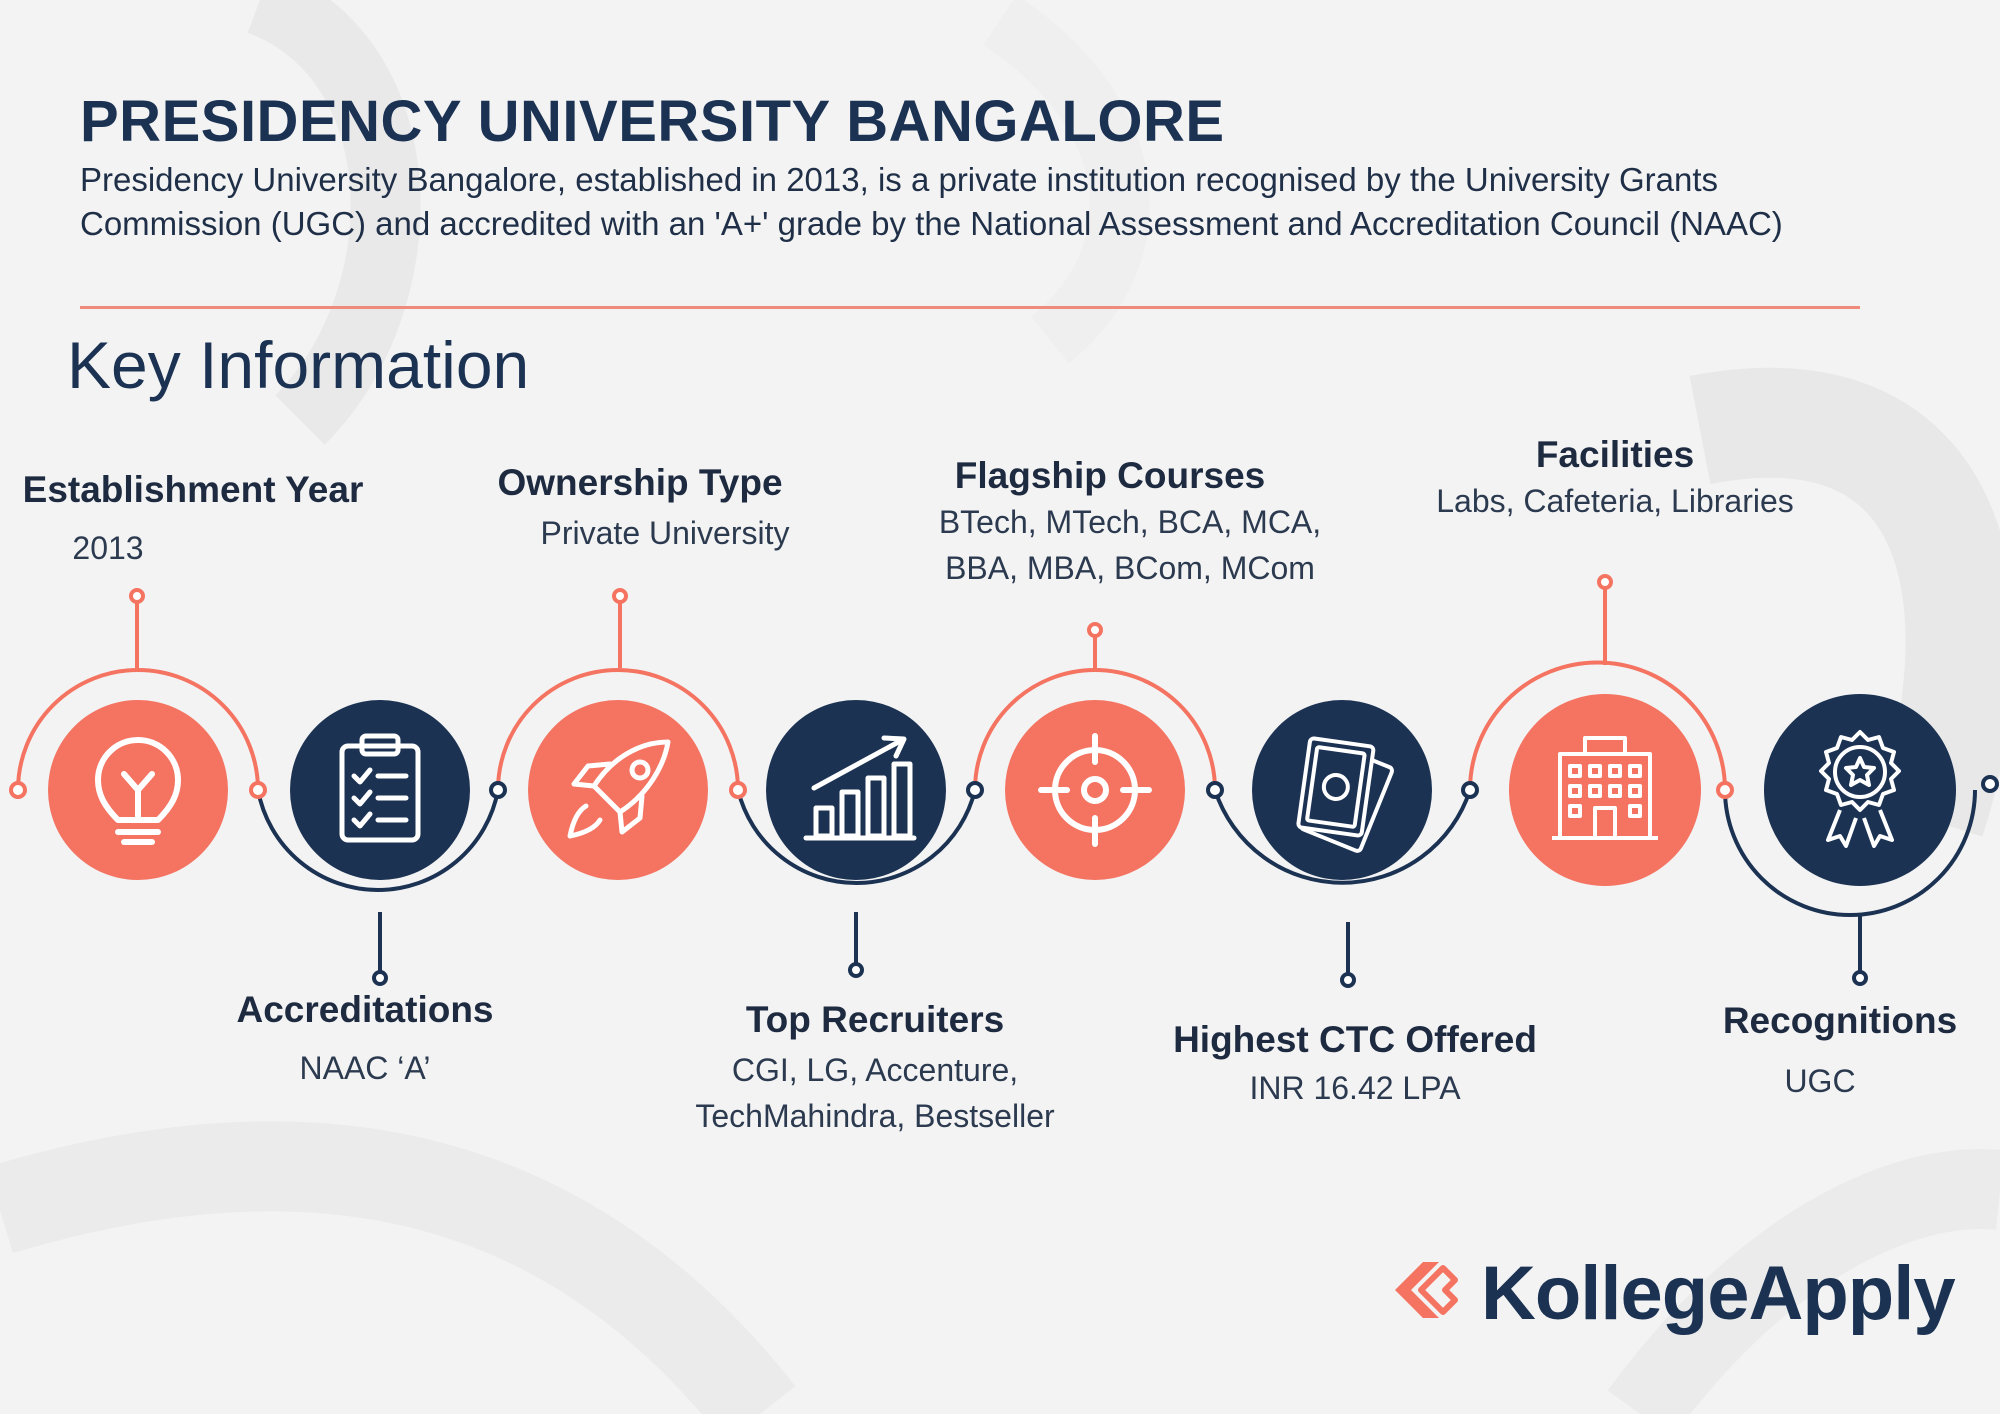  Describe the element at coordinates (1718, 1293) in the screenshot. I see `brand-name: KollegeApply` at that location.